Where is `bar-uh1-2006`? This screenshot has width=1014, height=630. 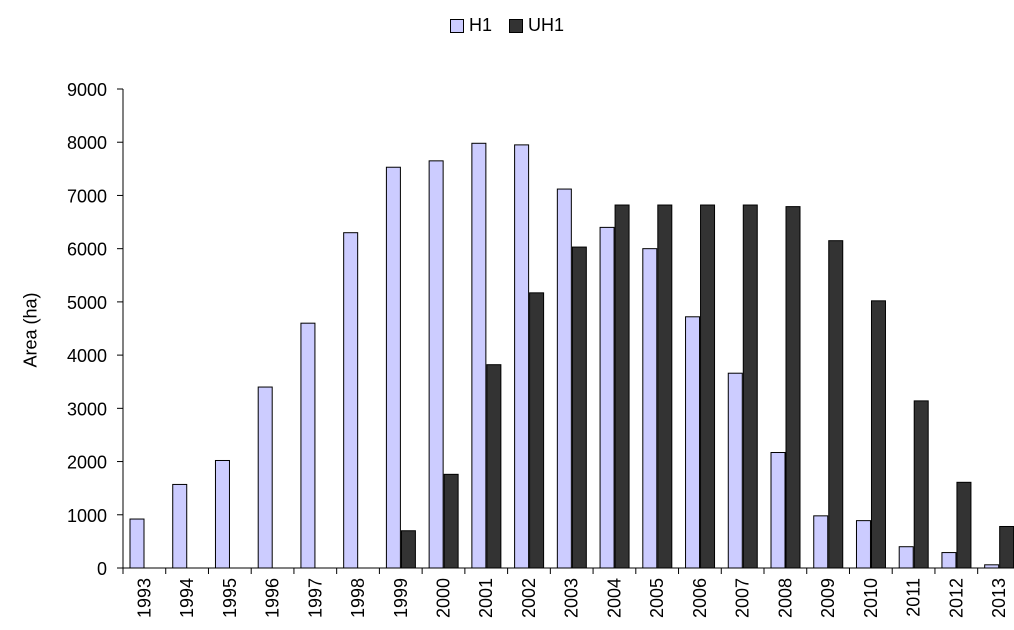
bar-uh1-2006 is located at coordinates (708, 386).